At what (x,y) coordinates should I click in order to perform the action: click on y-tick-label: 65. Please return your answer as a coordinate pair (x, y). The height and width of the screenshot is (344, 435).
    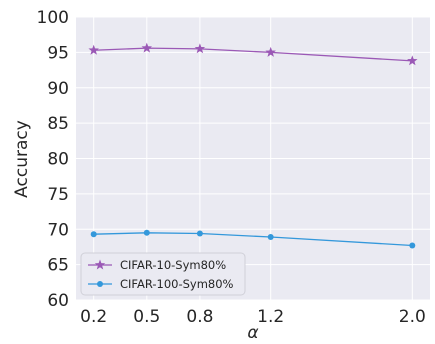
    Looking at the image, I should click on (58, 266).